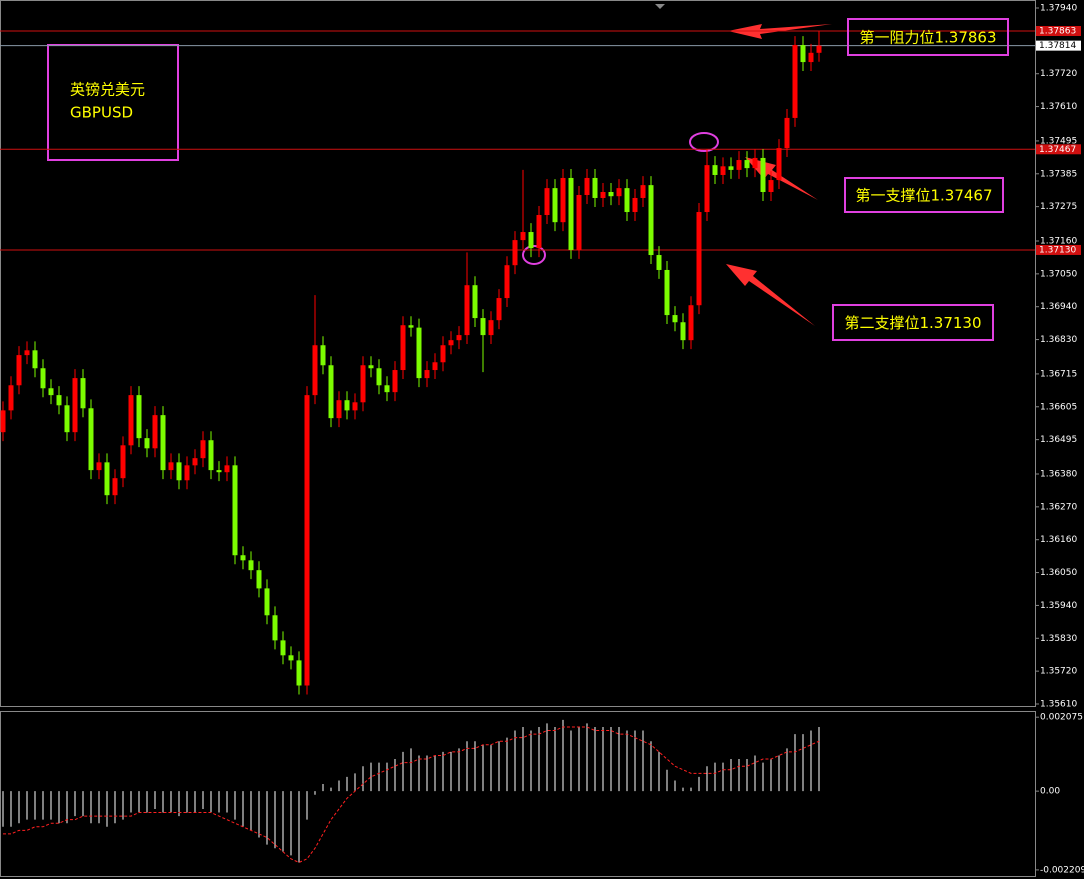 Image resolution: width=1084 pixels, height=879 pixels. I want to click on y-tick-label: 1.36715, so click(1058, 374).